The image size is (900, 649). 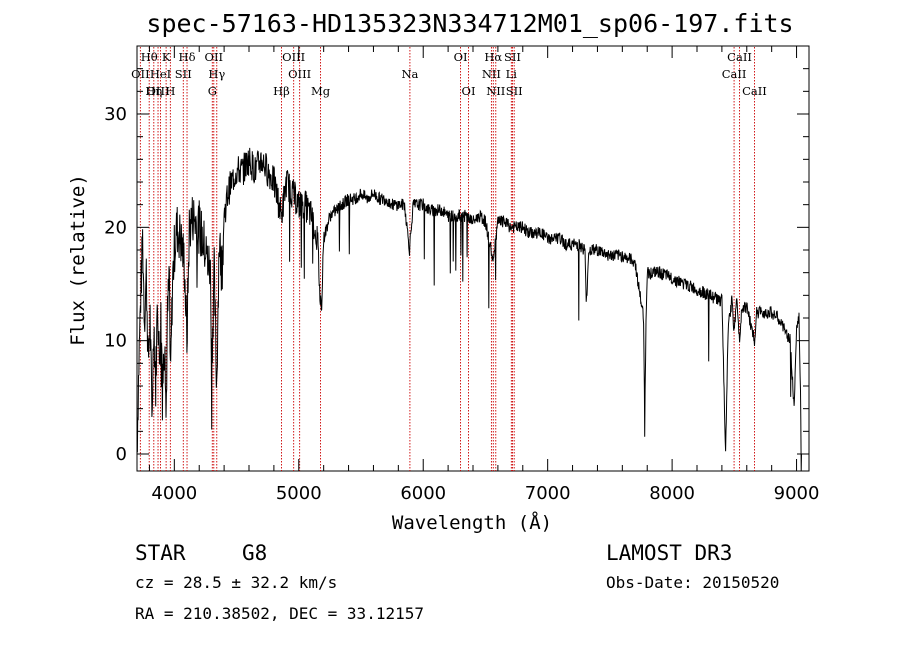 I want to click on survey-name: LAMOST DR3, so click(x=669, y=553).